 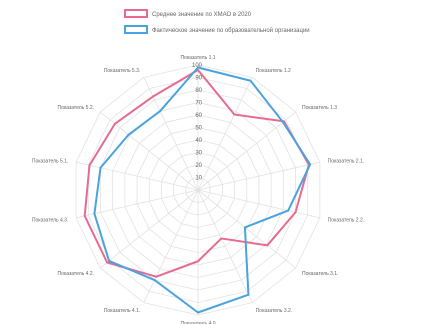 I want to click on category-label-8: Показатель 4.1., so click(x=122, y=311).